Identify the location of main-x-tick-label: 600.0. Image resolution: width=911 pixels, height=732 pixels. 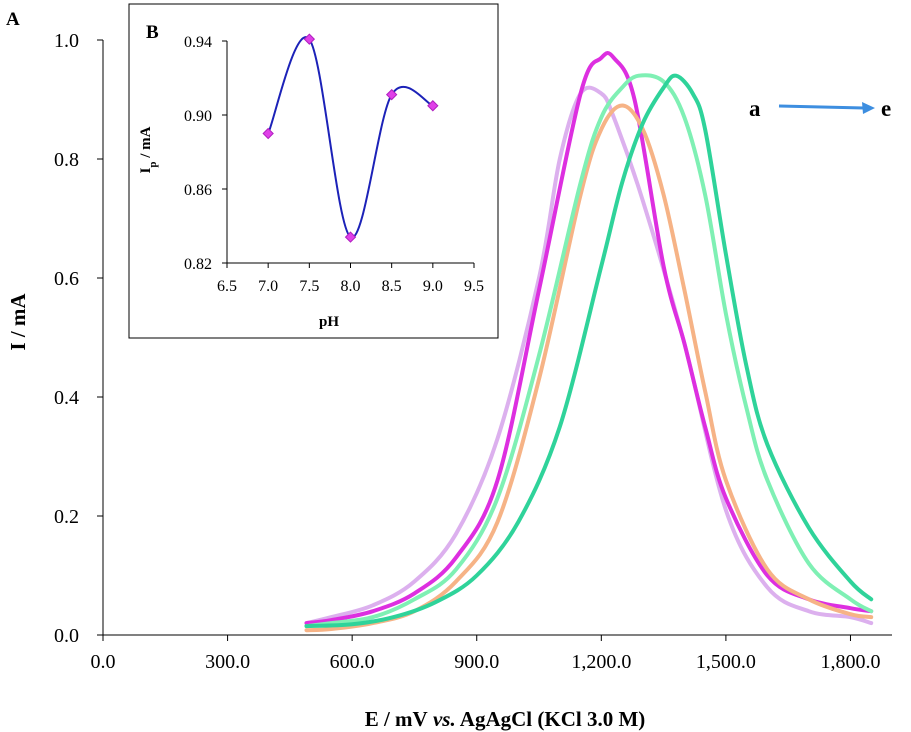
(352, 662).